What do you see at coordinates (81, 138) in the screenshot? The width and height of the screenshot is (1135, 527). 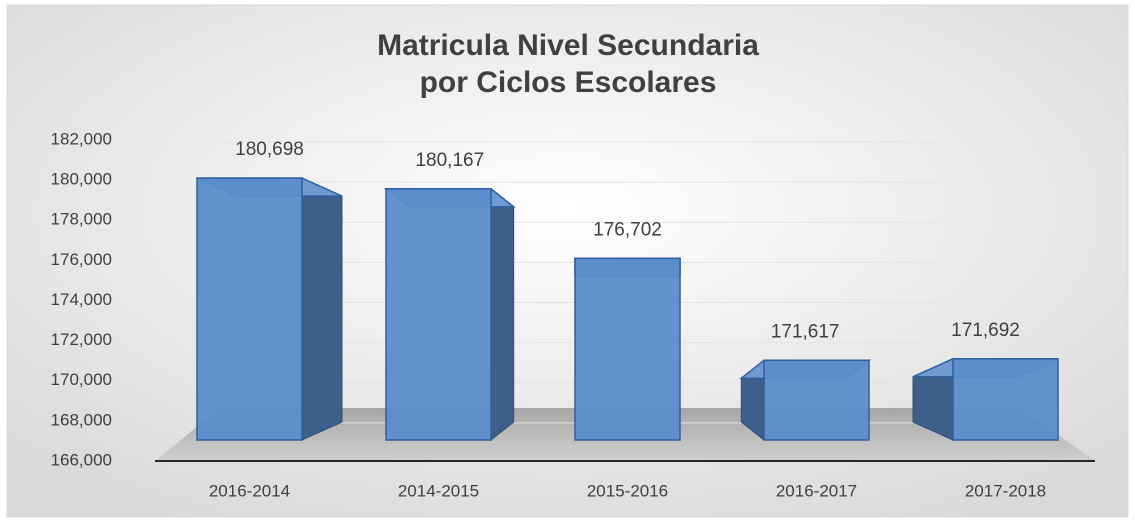 I see `y-tick-label: 182,000` at bounding box center [81, 138].